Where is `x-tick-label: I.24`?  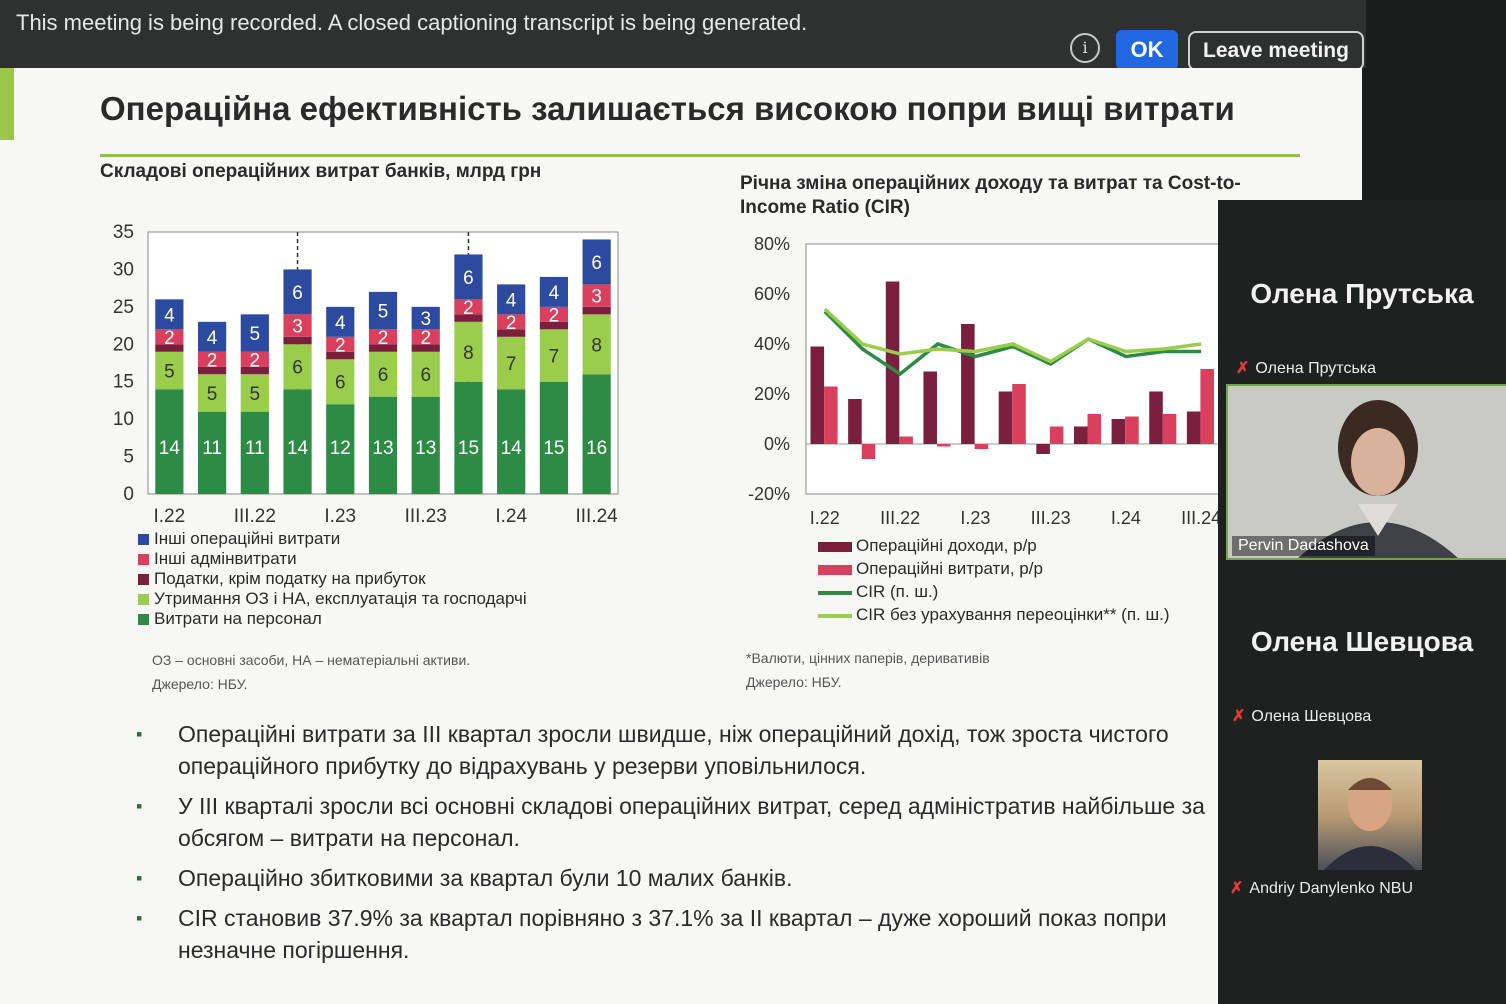 x-tick-label: I.24 is located at coordinates (511, 516).